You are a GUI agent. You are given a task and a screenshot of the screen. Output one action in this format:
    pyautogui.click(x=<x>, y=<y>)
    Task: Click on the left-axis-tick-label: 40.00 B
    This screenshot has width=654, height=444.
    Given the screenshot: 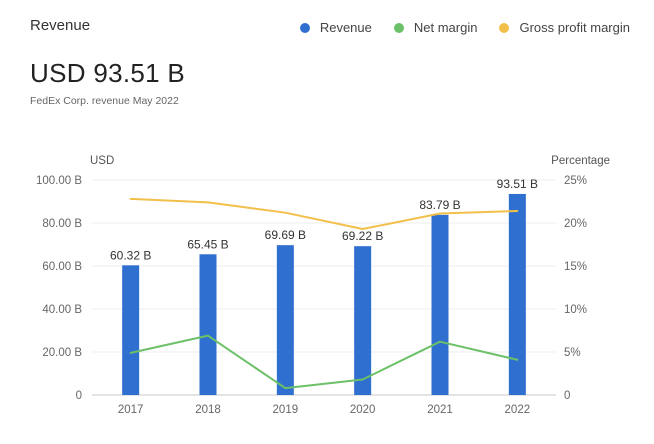 What is the action you would take?
    pyautogui.click(x=62, y=310)
    